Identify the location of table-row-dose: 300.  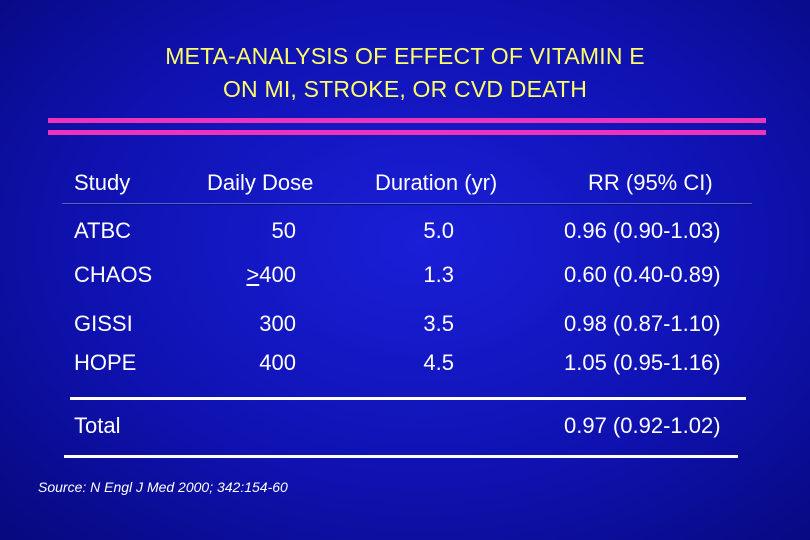
(257, 324).